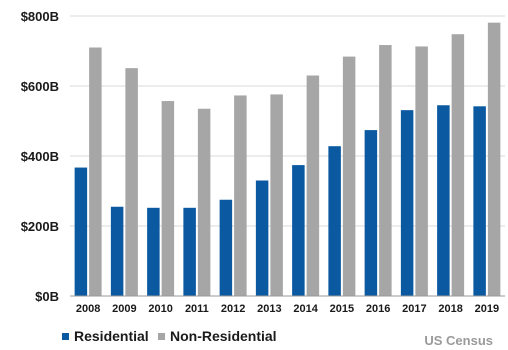  Describe the element at coordinates (385, 170) in the screenshot. I see `bar-non-residential-2016` at that location.